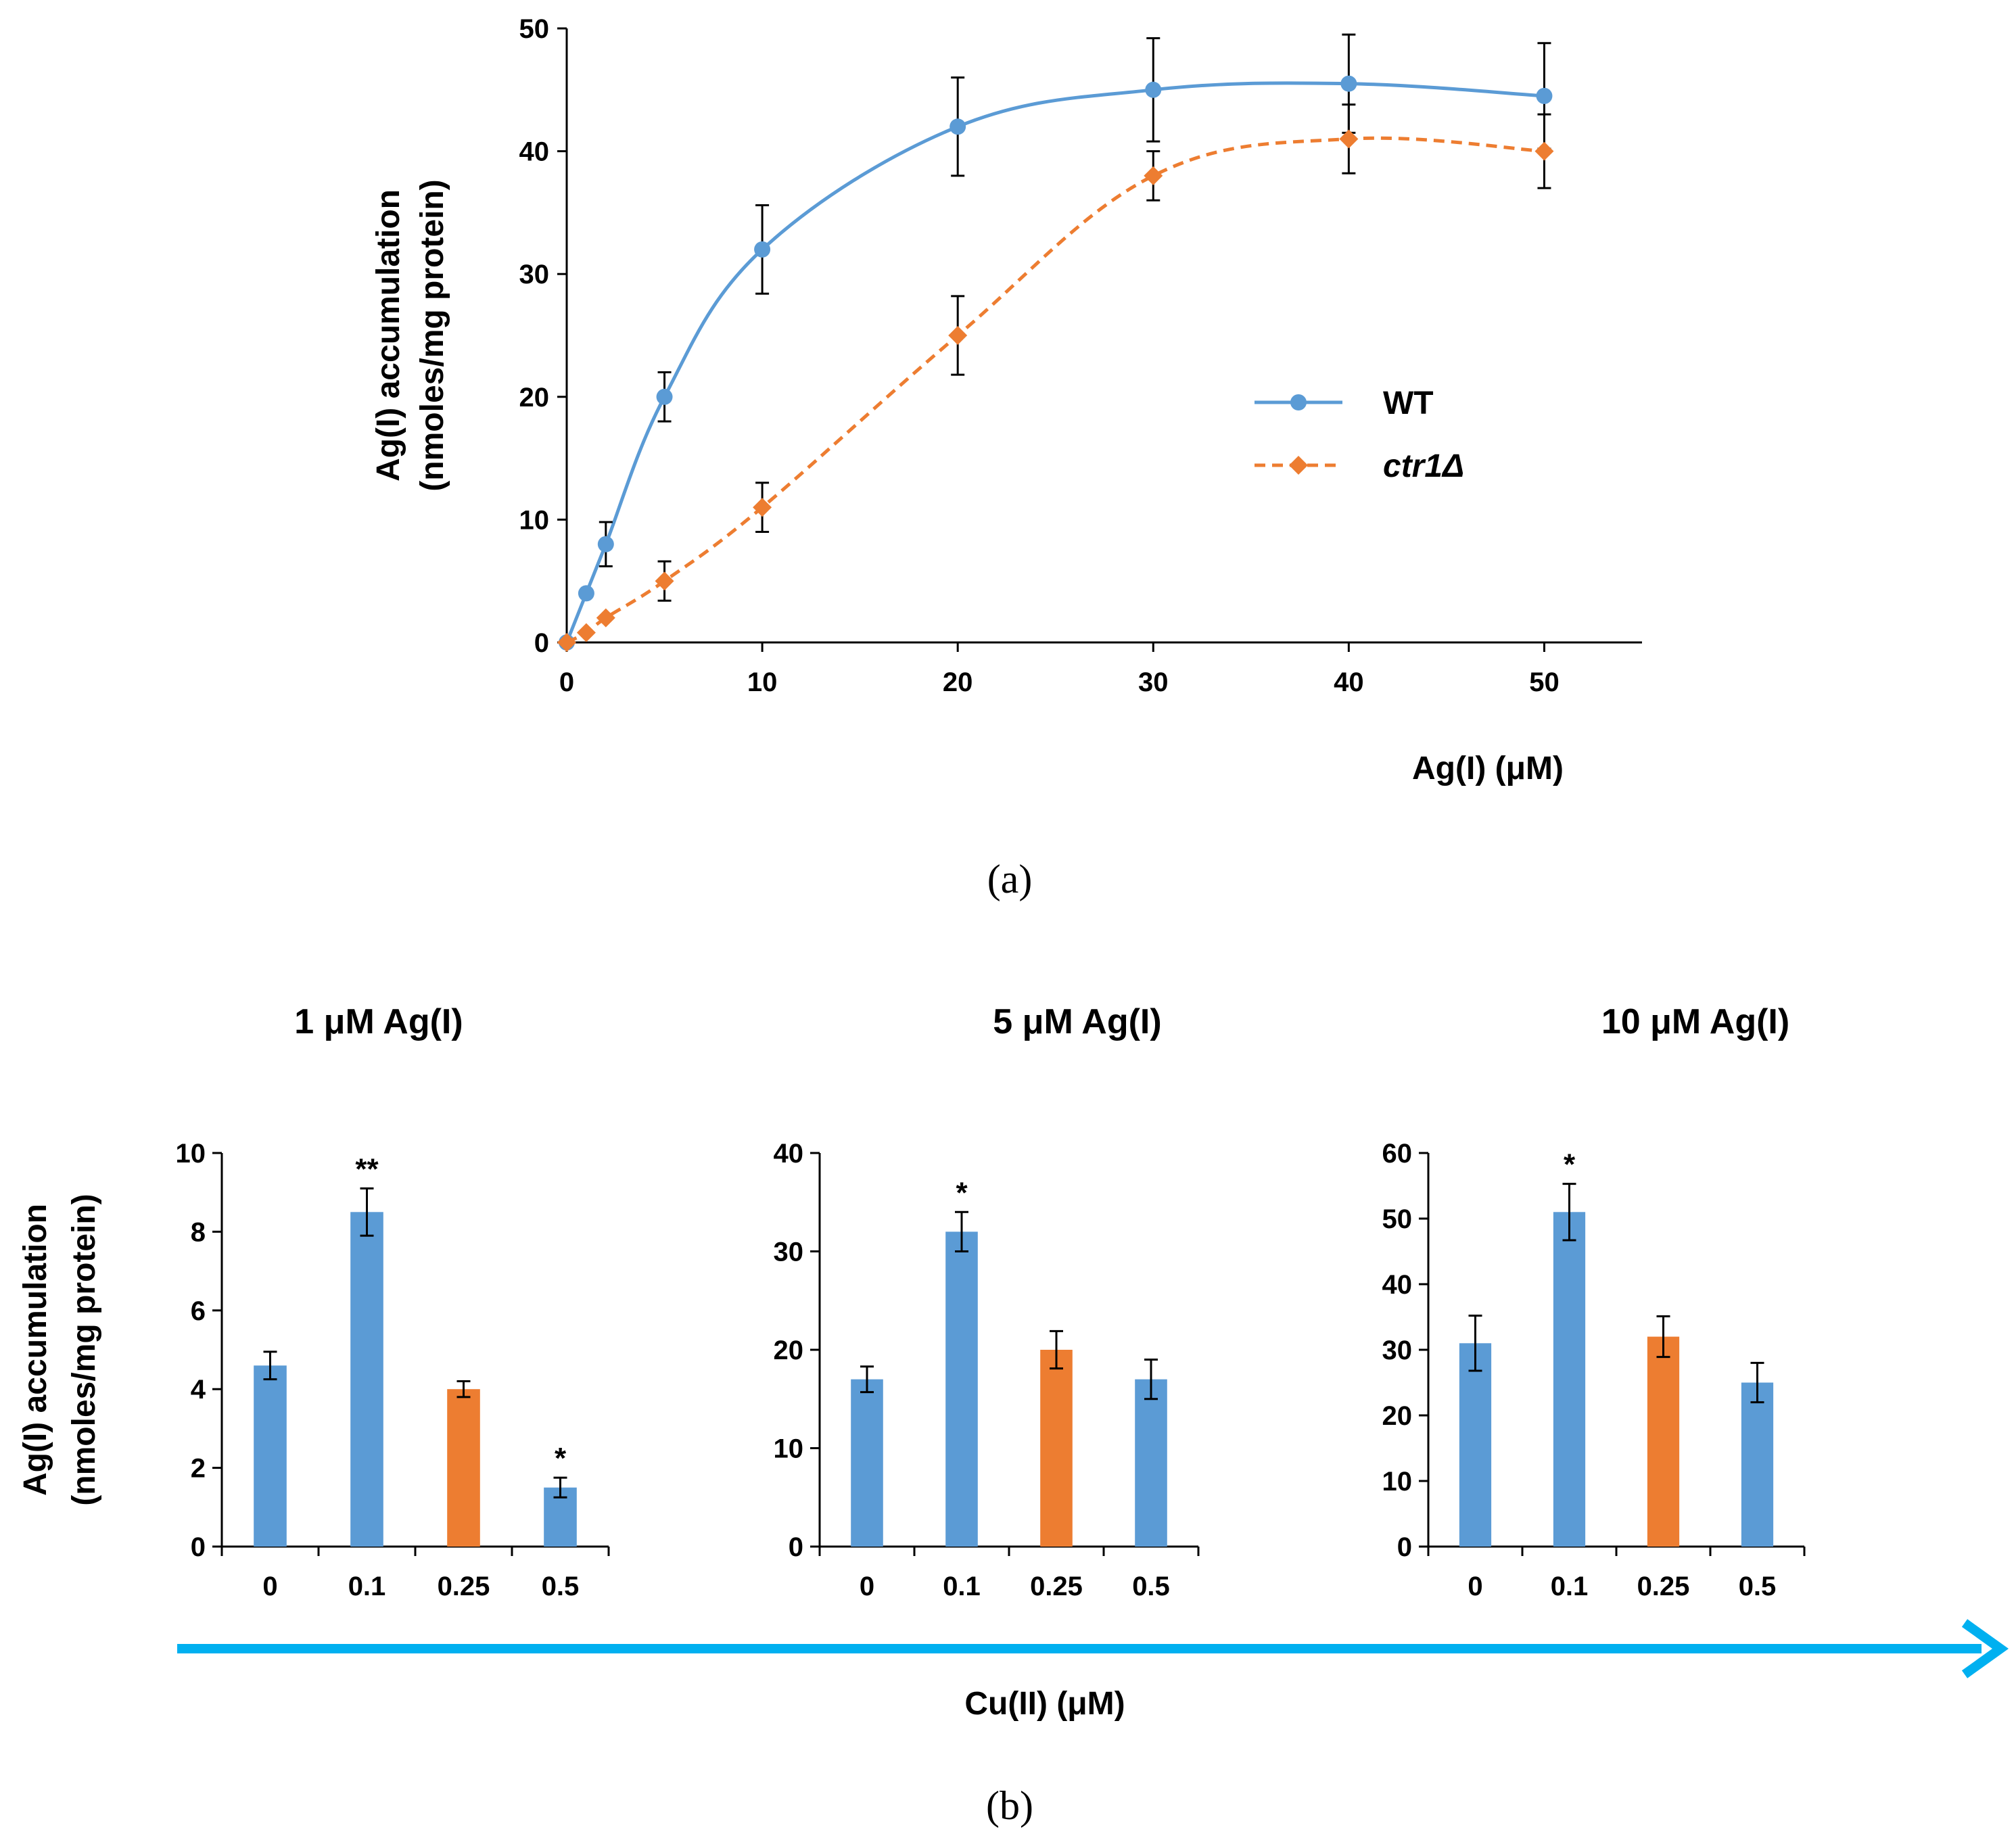 The image size is (2016, 1836). Describe the element at coordinates (1408, 403) in the screenshot. I see `legend-label-wt: WT` at that location.